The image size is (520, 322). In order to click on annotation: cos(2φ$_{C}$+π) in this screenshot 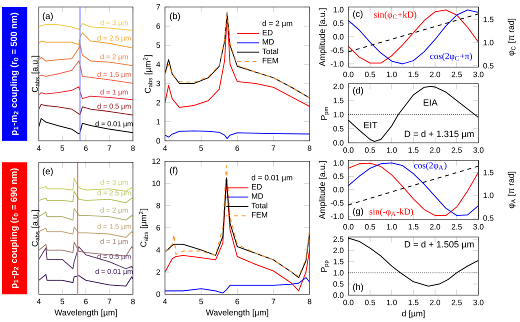, I will do `click(451, 56)`.